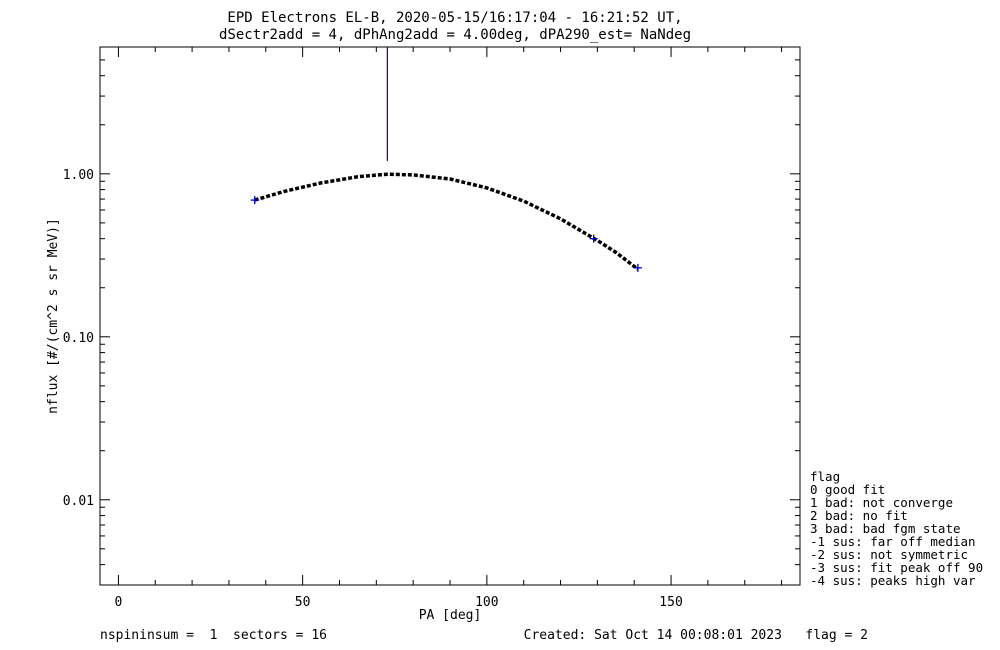 This screenshot has width=1000, height=650. Describe the element at coordinates (119, 602) in the screenshot. I see `x-tick-label-0: 0` at that location.